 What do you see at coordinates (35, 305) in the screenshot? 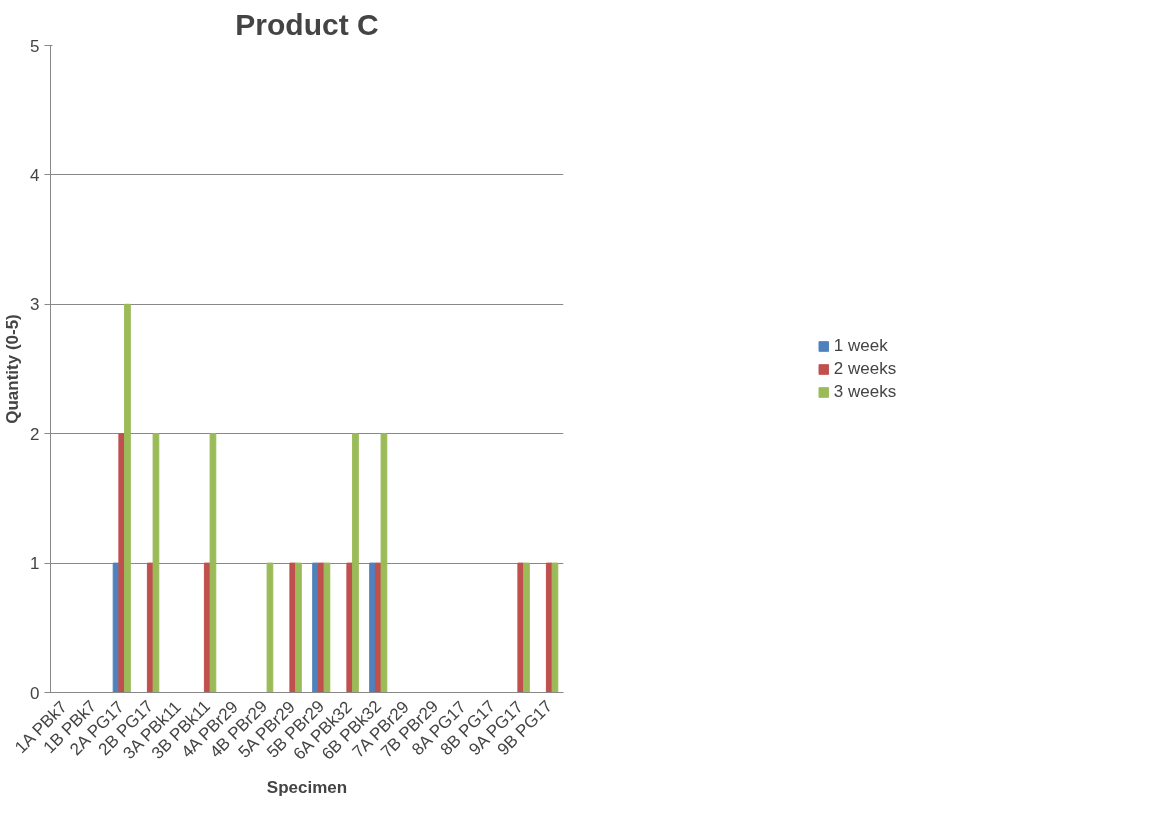
I see `y-tick-label: 3` at bounding box center [35, 305].